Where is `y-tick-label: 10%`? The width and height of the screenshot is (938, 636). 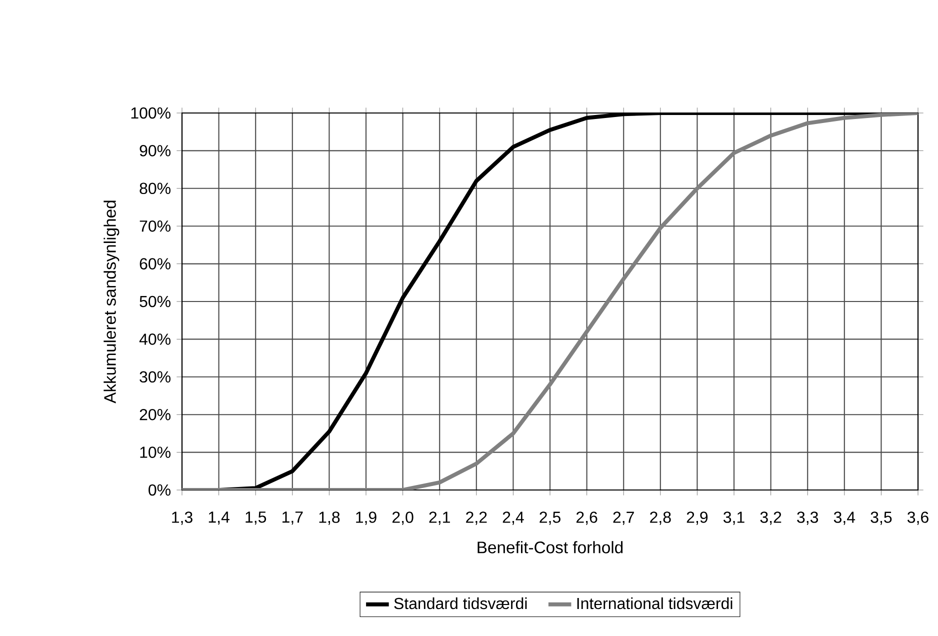 y-tick-label: 10% is located at coordinates (155, 452).